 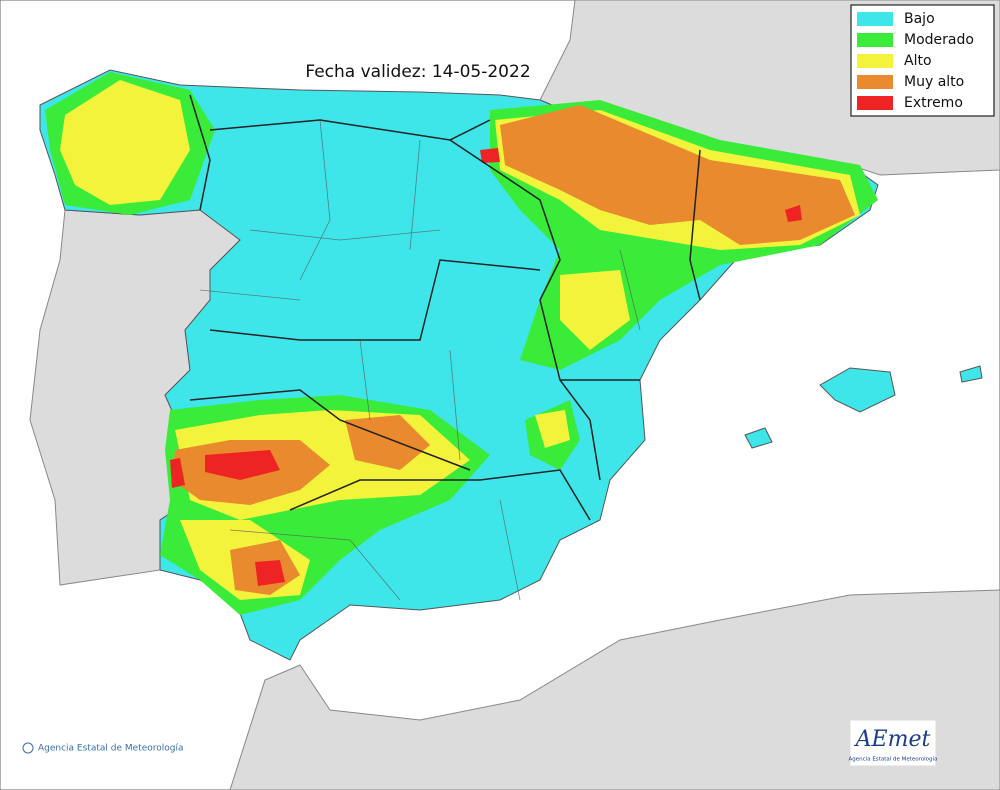 I want to click on logo: AEmet Agencia Estatal de Meteorología, so click(x=893, y=743).